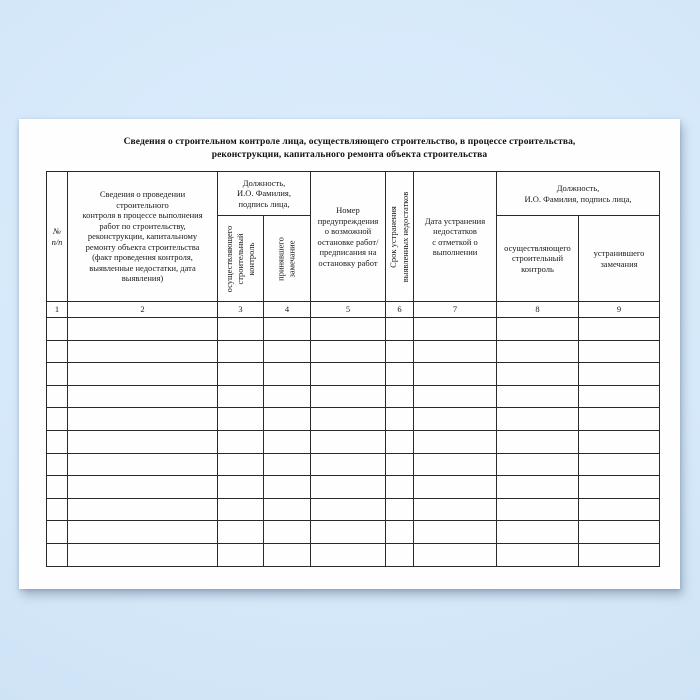 This screenshot has width=700, height=700. I want to click on header-subcol-performing-control-2: осуществляющего строительный контроль, so click(537, 258).